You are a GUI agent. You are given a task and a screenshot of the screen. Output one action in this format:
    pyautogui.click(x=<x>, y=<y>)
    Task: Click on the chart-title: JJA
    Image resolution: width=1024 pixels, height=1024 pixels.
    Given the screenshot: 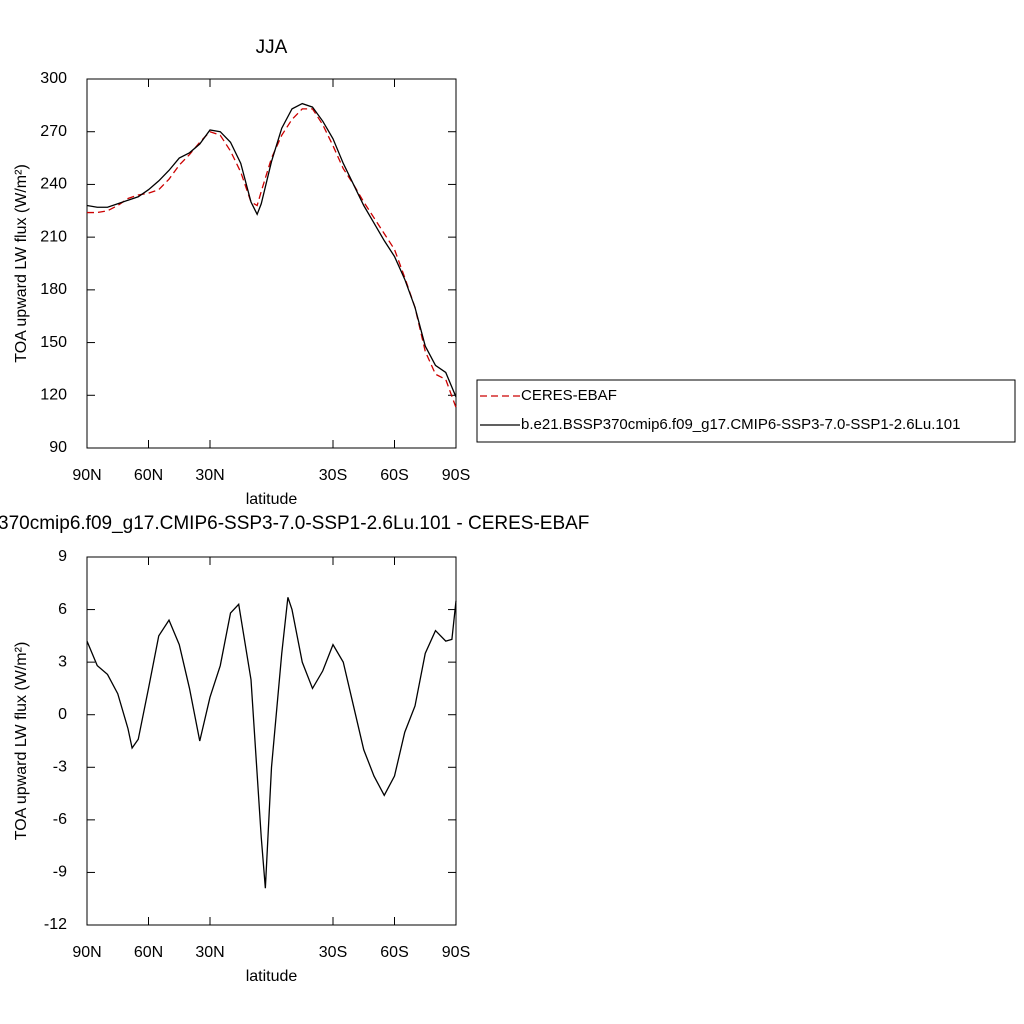 What is the action you would take?
    pyautogui.click(x=272, y=47)
    